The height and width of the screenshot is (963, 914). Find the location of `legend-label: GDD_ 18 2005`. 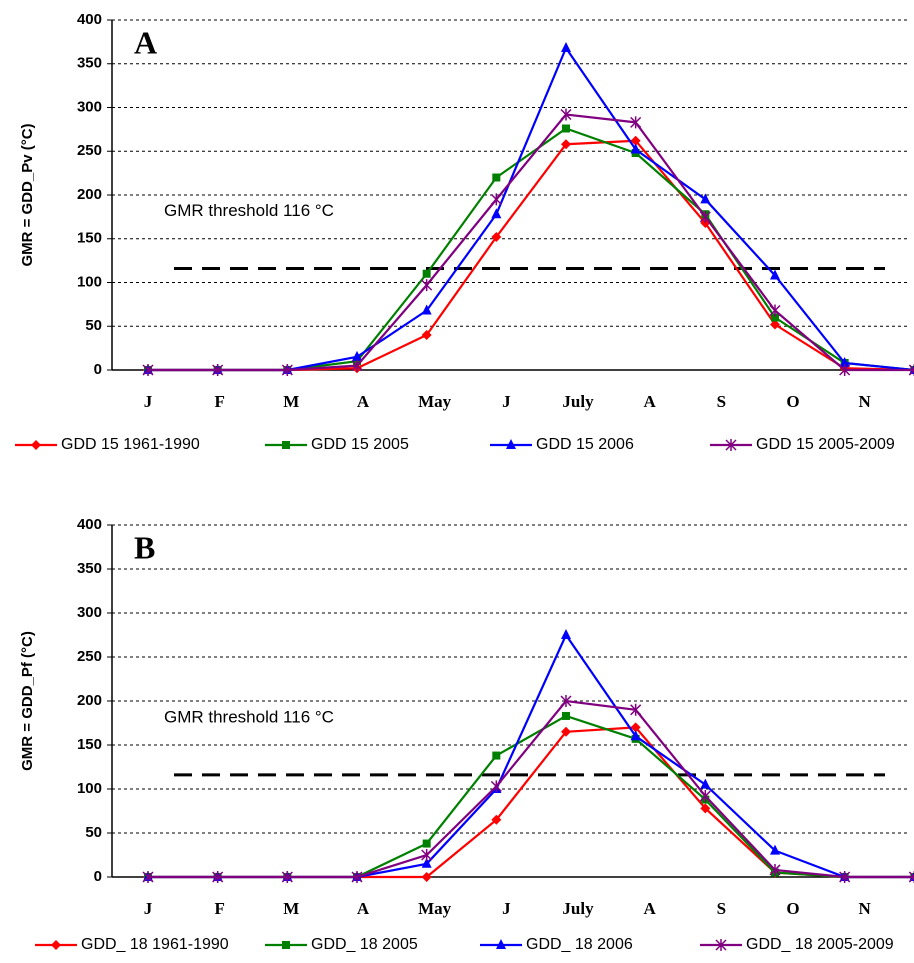

legend-label: GDD_ 18 2005 is located at coordinates (364, 944).